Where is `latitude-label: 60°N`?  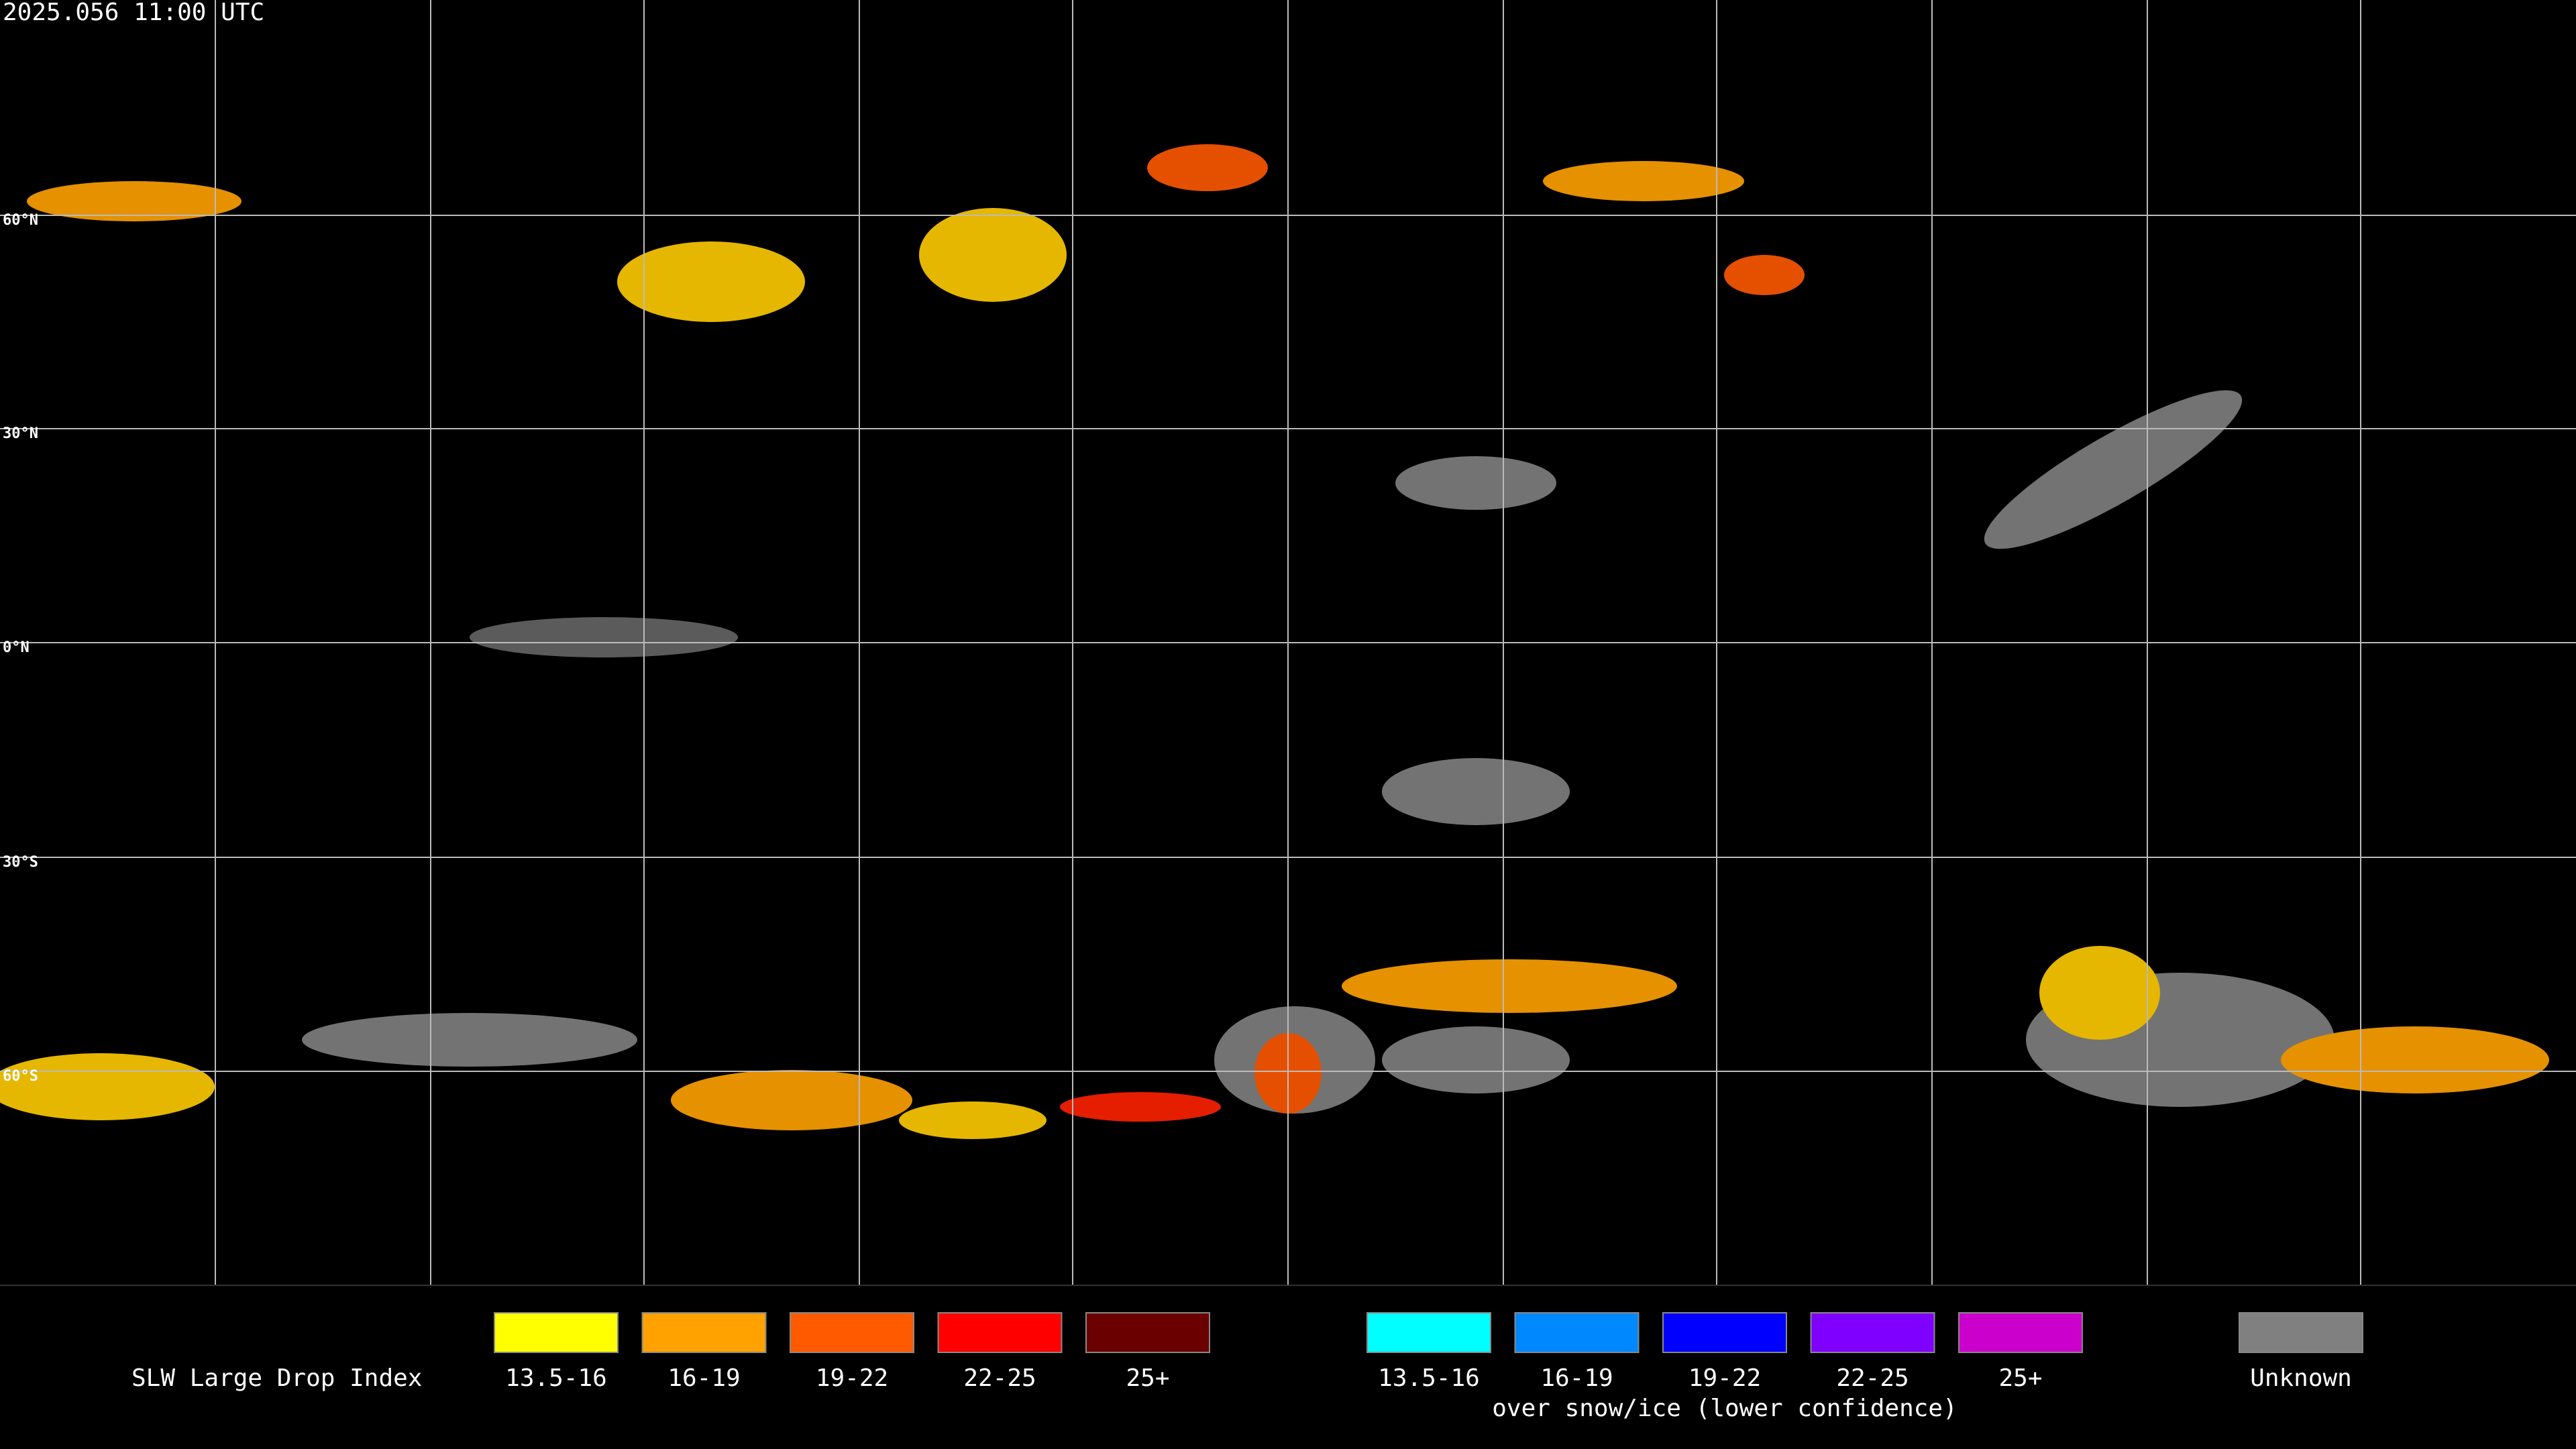 latitude-label: 60°N is located at coordinates (20, 220).